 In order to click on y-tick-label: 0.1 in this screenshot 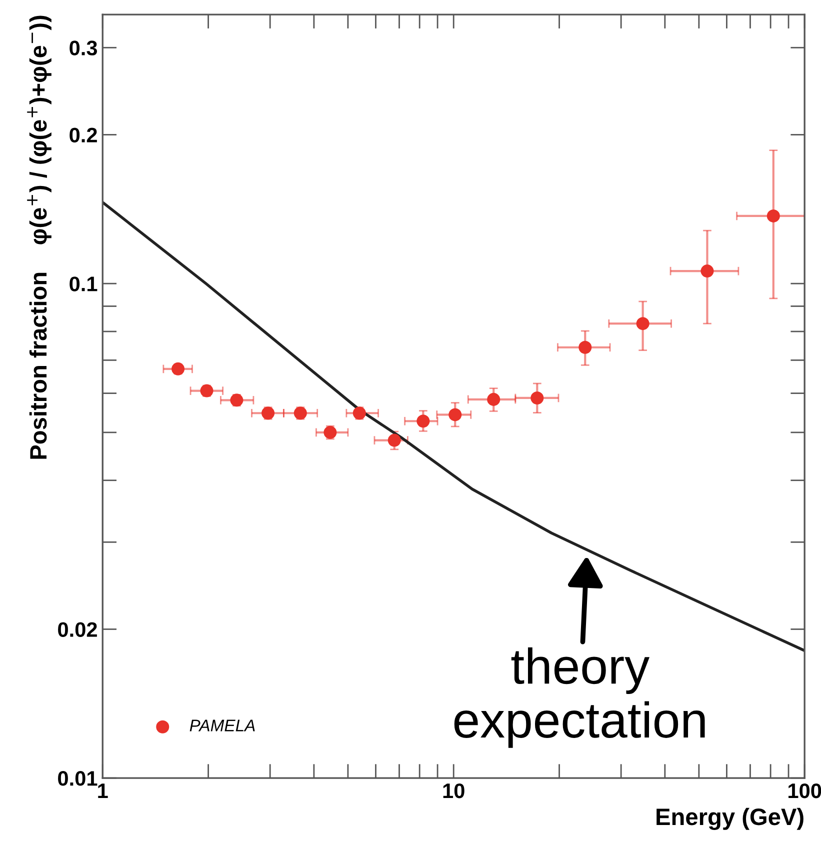, I will do `click(84, 284)`.